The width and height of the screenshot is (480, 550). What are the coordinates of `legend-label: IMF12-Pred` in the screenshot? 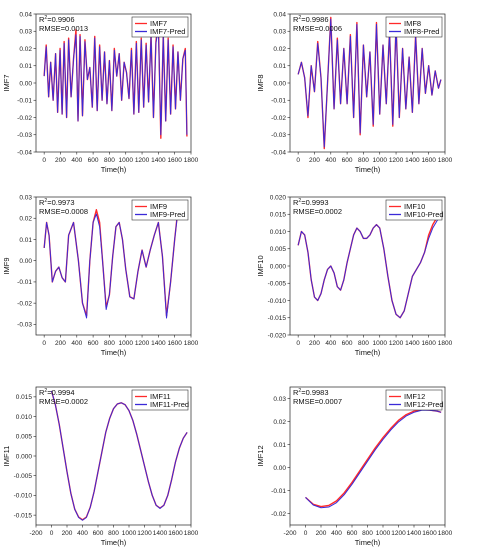 It's located at (424, 404).